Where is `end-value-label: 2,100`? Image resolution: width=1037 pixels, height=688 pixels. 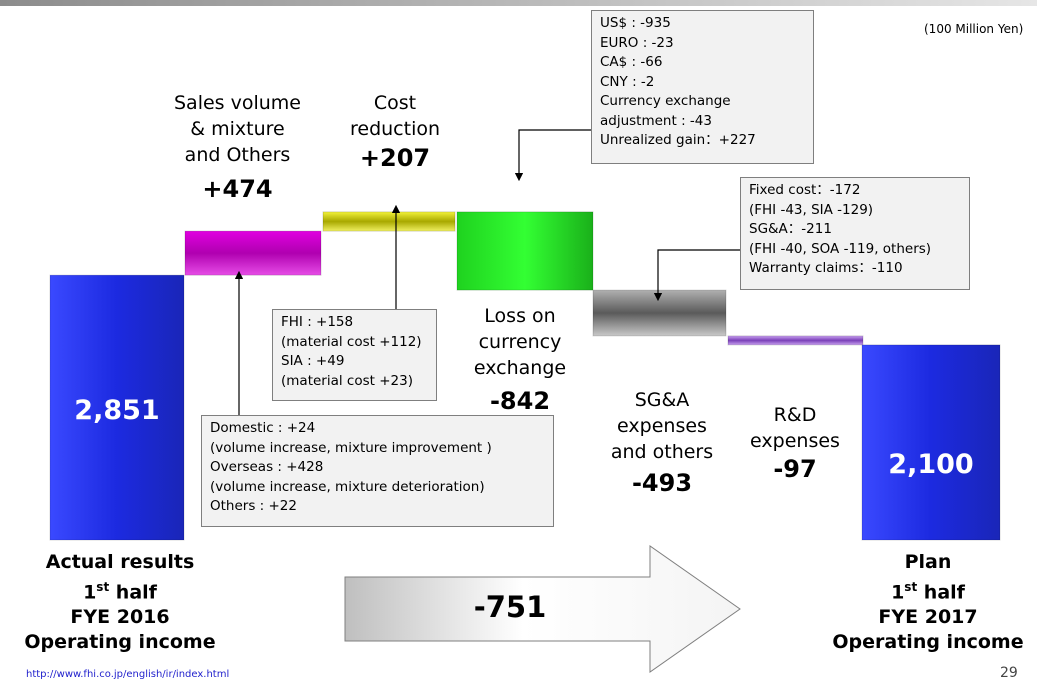 end-value-label: 2,100 is located at coordinates (931, 464).